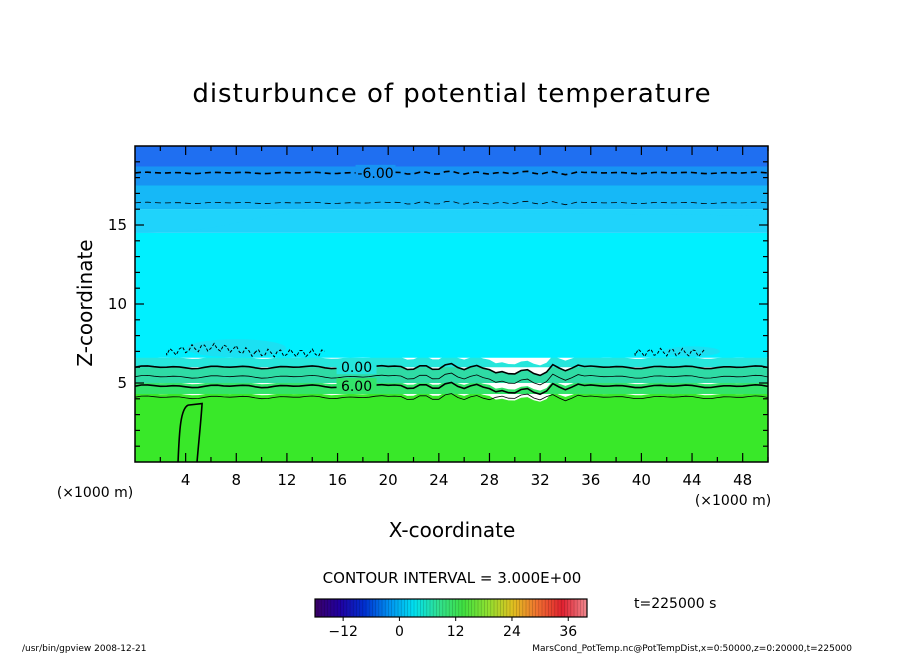  I want to click on colorbar-tick-label: 24, so click(512, 632).